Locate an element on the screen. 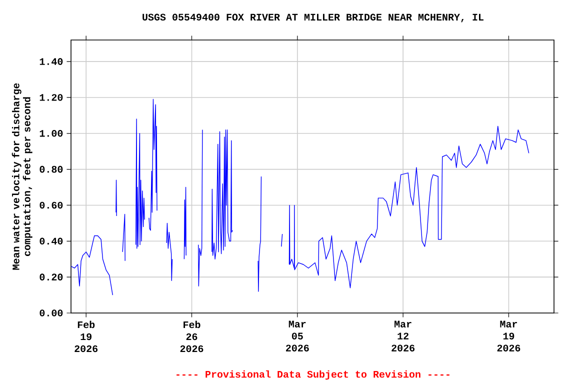 Image resolution: width=576 pixels, height=384 pixels. x-tick-label: Feb 19 2026 is located at coordinates (86, 336).